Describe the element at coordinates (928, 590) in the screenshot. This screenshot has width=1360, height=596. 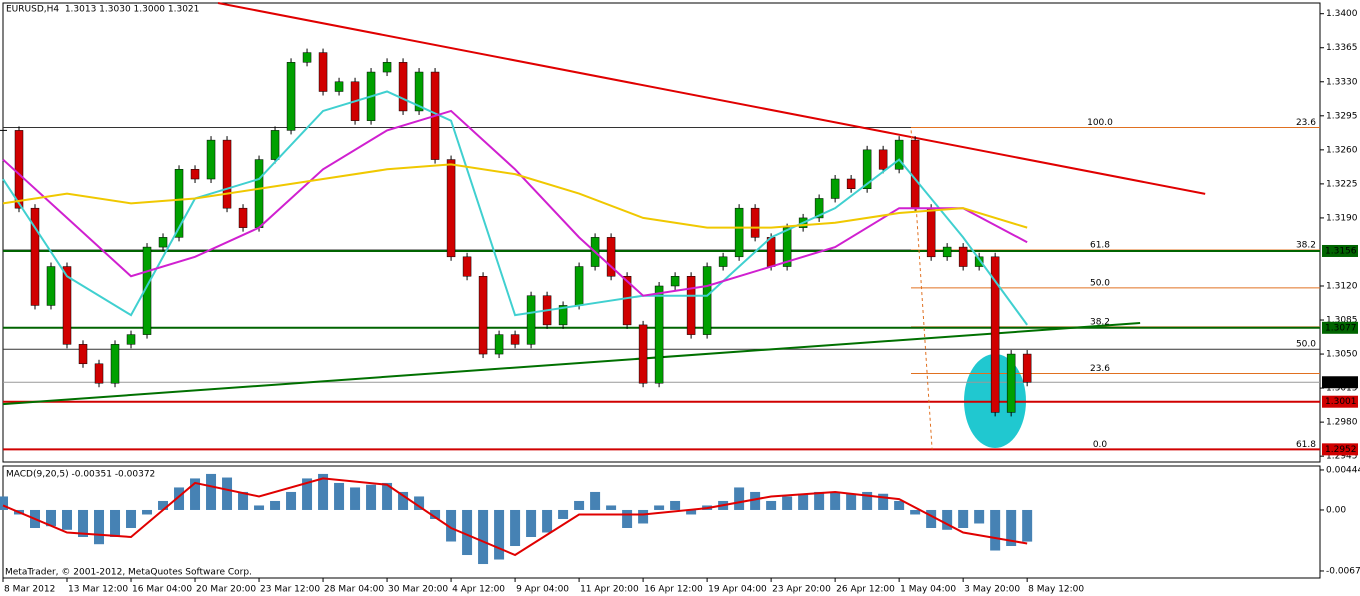
I see `x-tick-label: 1 May 04:00` at that location.